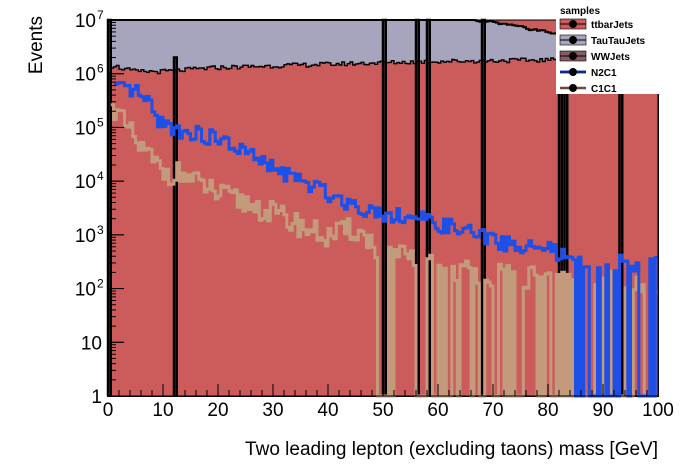 Image resolution: width=696 pixels, height=472 pixels. I want to click on x-tick-label: 60, so click(437, 410).